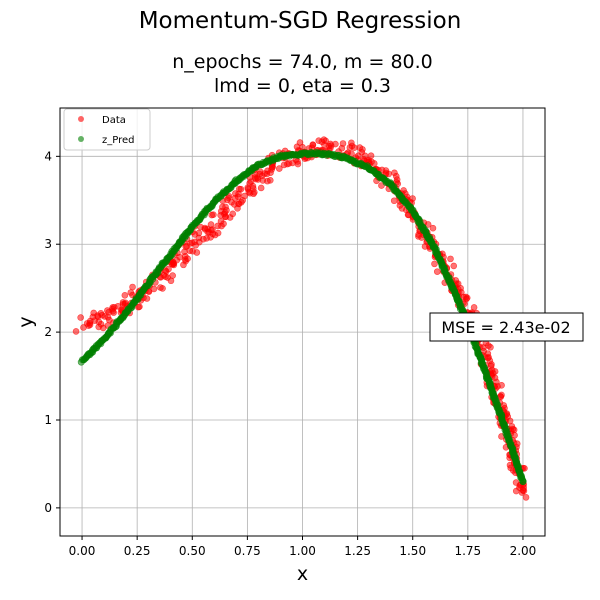 The image size is (600, 600). I want to click on y-tick-label: 3, so click(48, 244).